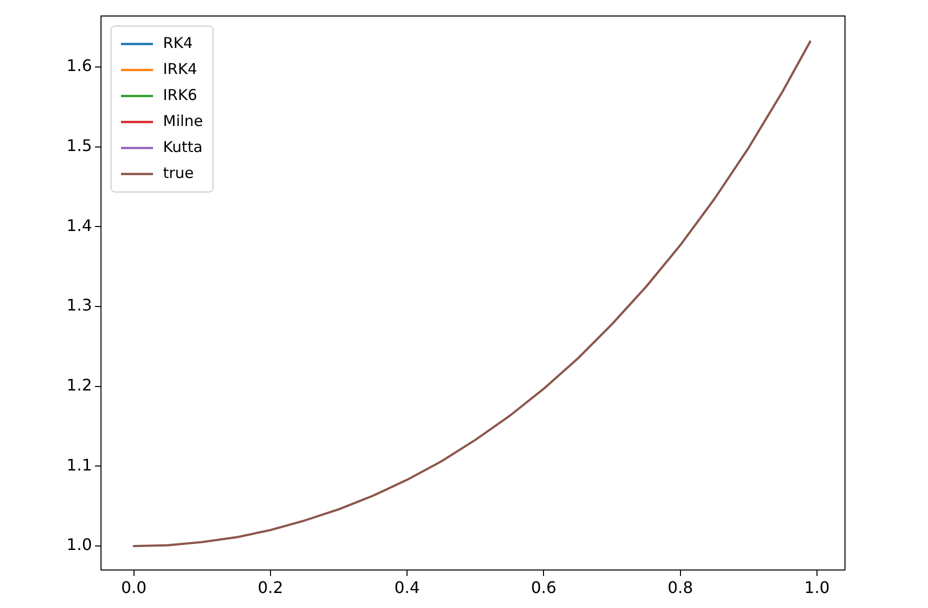 Image resolution: width=928 pixels, height=608 pixels. Describe the element at coordinates (543, 587) in the screenshot. I see `x-tick-label: 0.6` at that location.